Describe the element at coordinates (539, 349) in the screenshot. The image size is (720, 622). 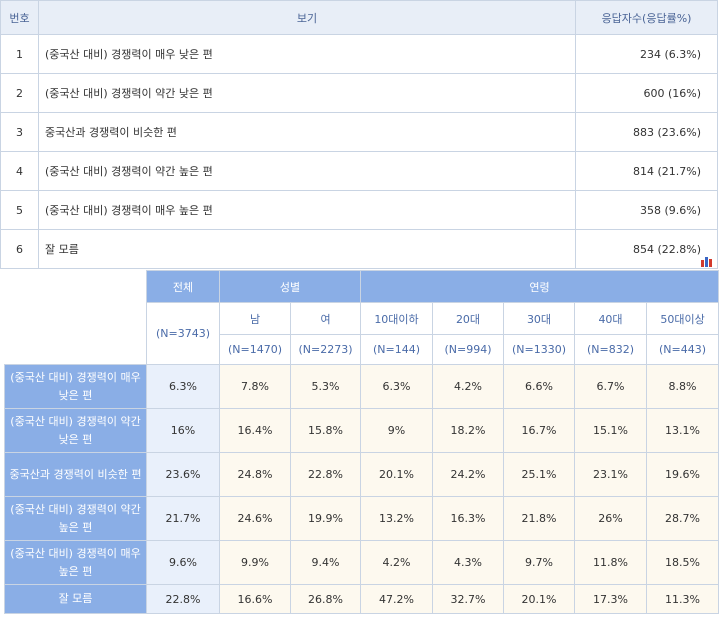
I see `col-age-30s-n: (N=1330)` at that location.